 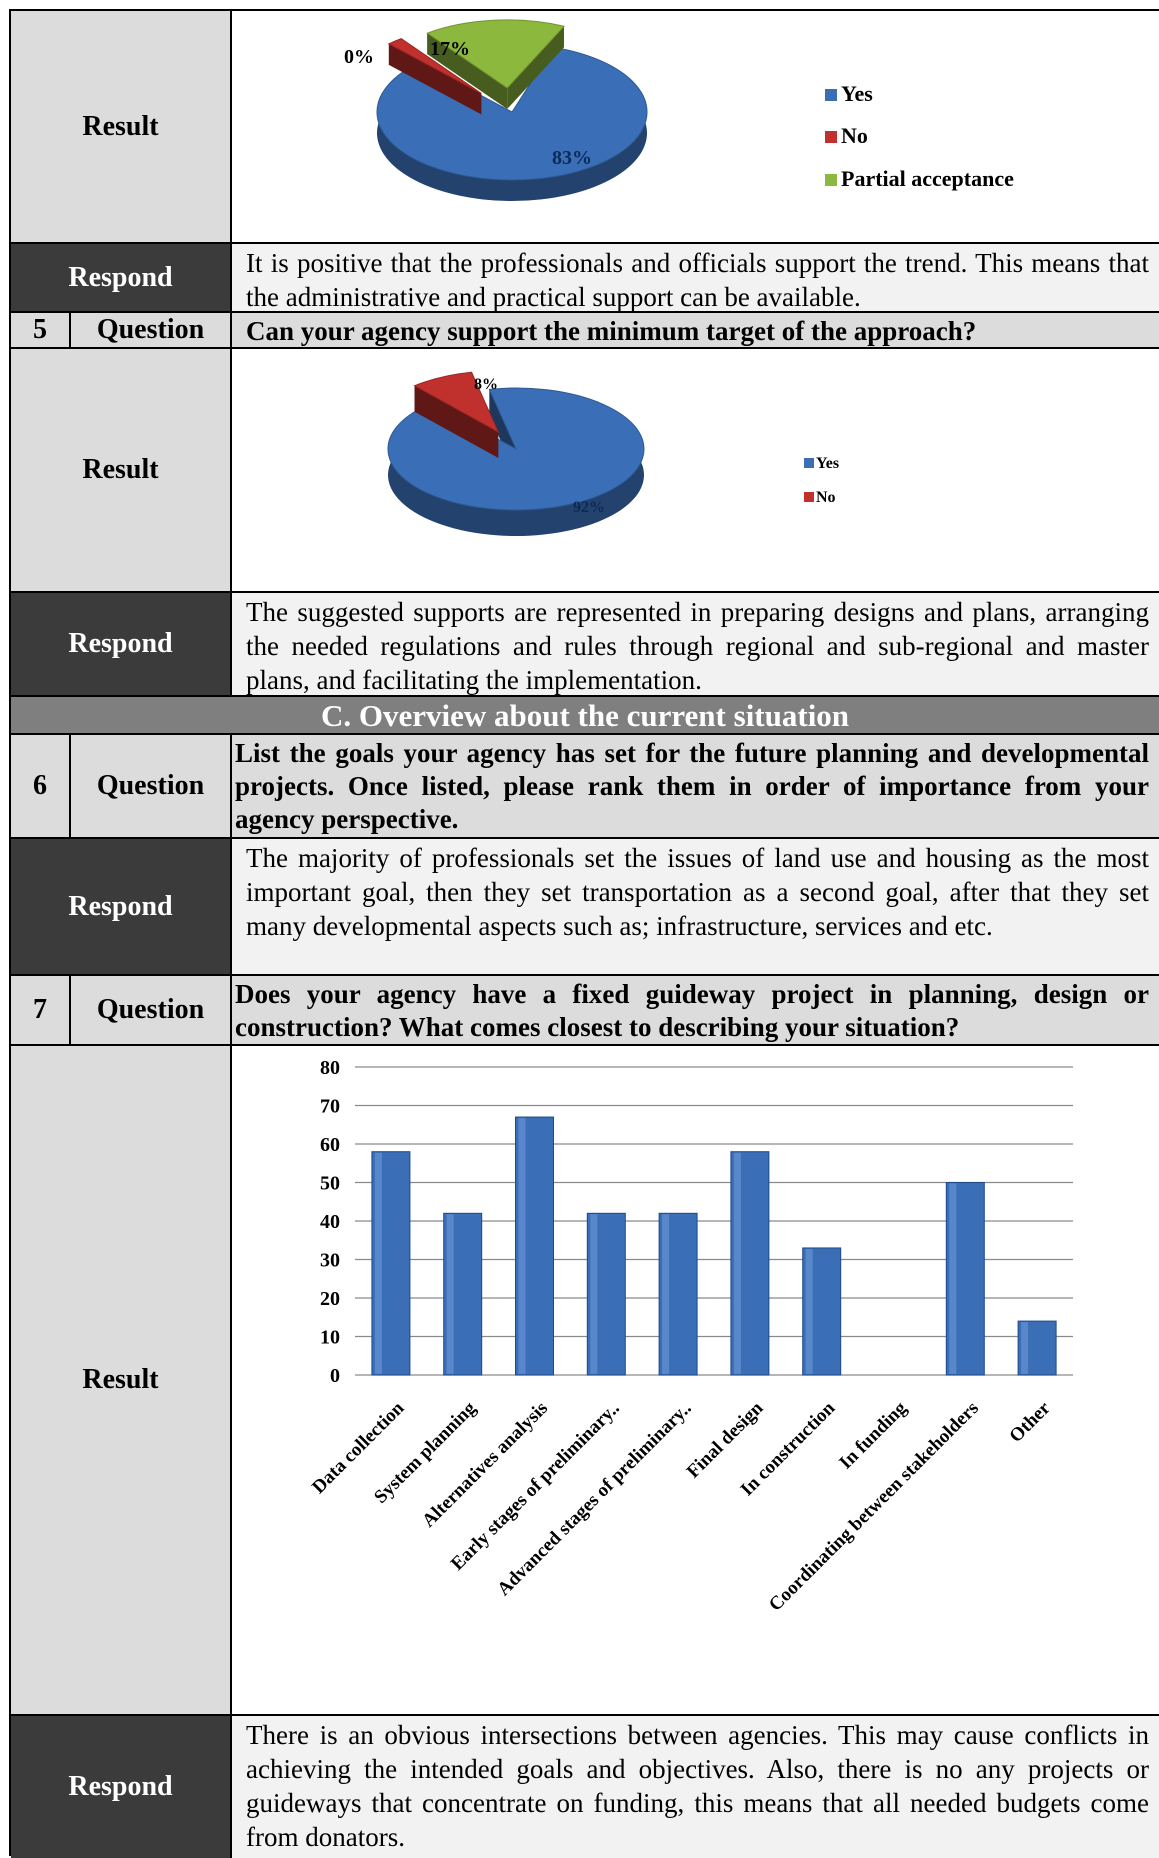 I want to click on pie1-chart-cell: 0% 17% 83% Yes No Partial acceptance, so click(x=695, y=126).